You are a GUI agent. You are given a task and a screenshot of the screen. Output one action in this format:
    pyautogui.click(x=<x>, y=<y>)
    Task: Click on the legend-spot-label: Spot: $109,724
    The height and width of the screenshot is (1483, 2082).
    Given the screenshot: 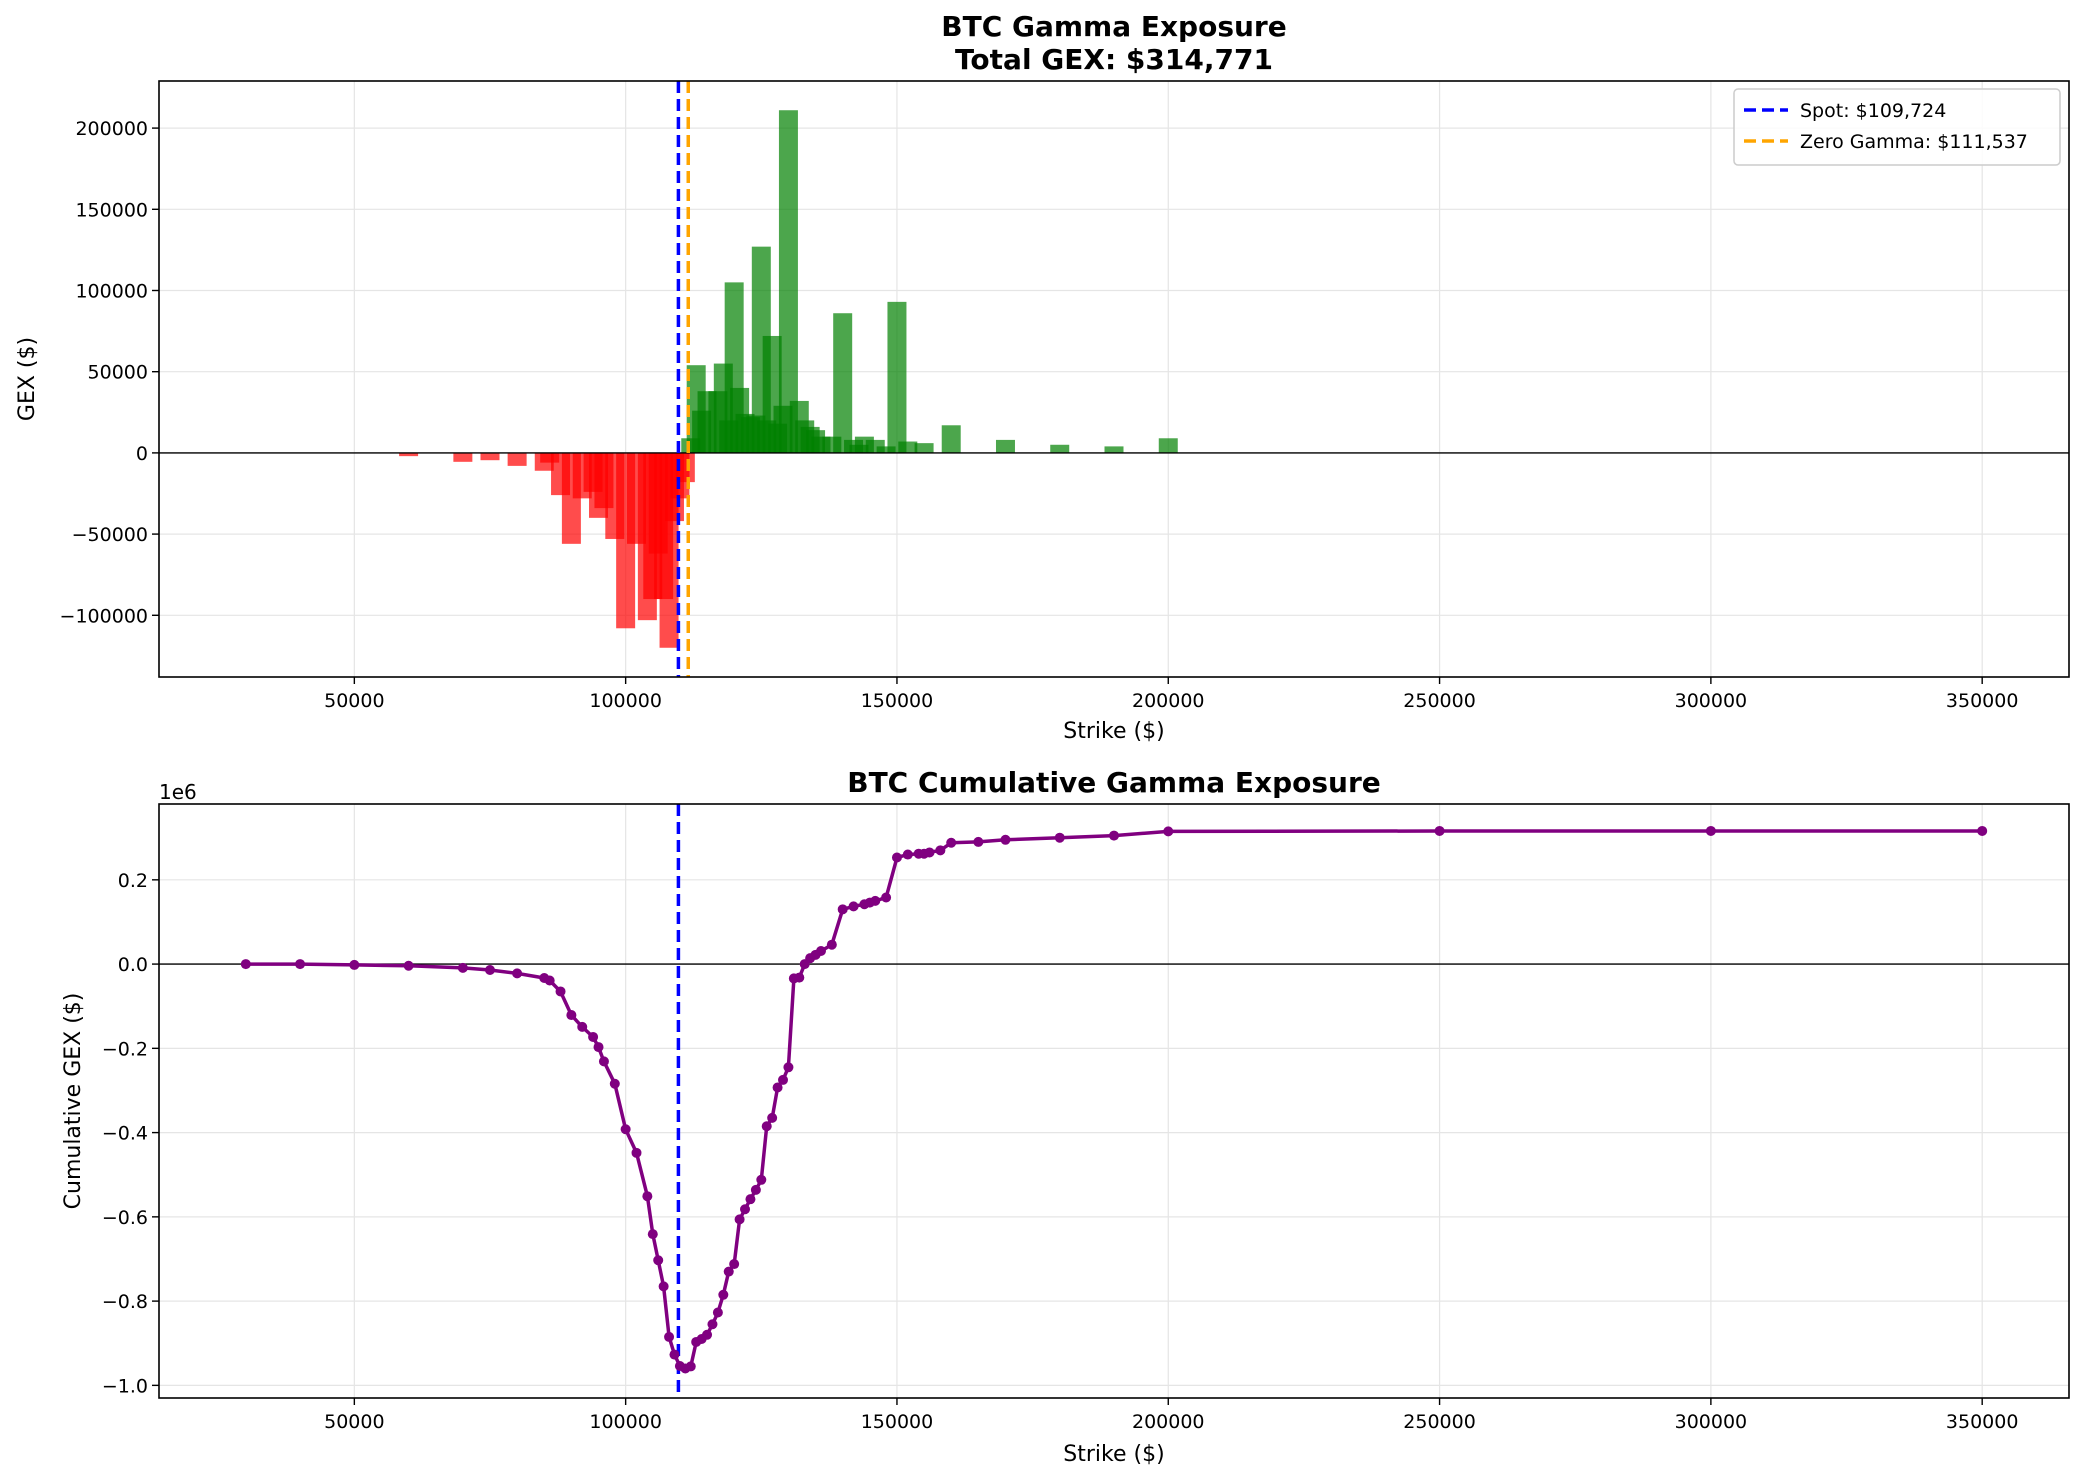 What is the action you would take?
    pyautogui.click(x=1873, y=111)
    